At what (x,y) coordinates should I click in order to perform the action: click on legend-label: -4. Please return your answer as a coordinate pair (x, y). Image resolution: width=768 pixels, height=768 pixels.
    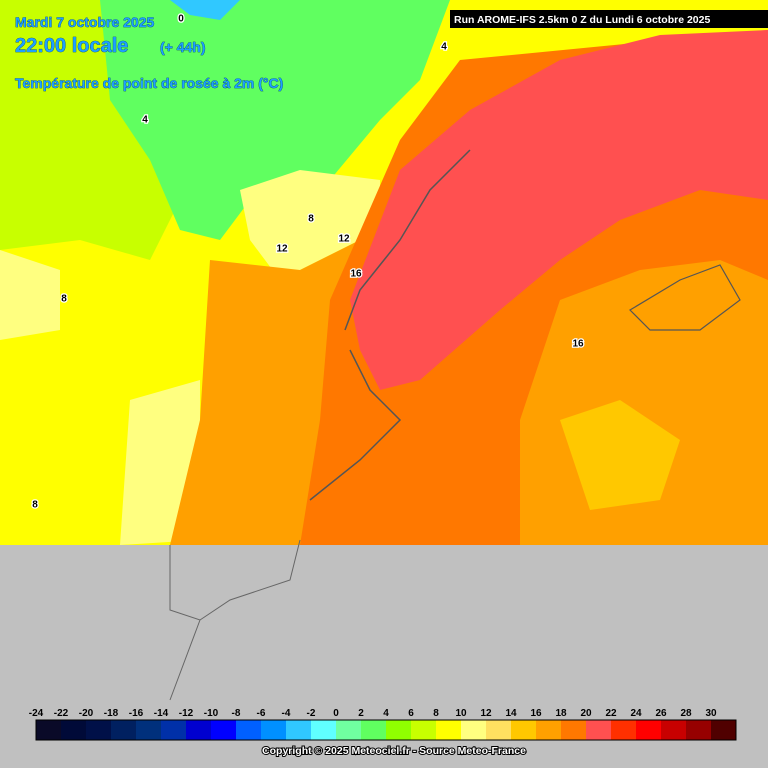
    Looking at the image, I should click on (286, 713).